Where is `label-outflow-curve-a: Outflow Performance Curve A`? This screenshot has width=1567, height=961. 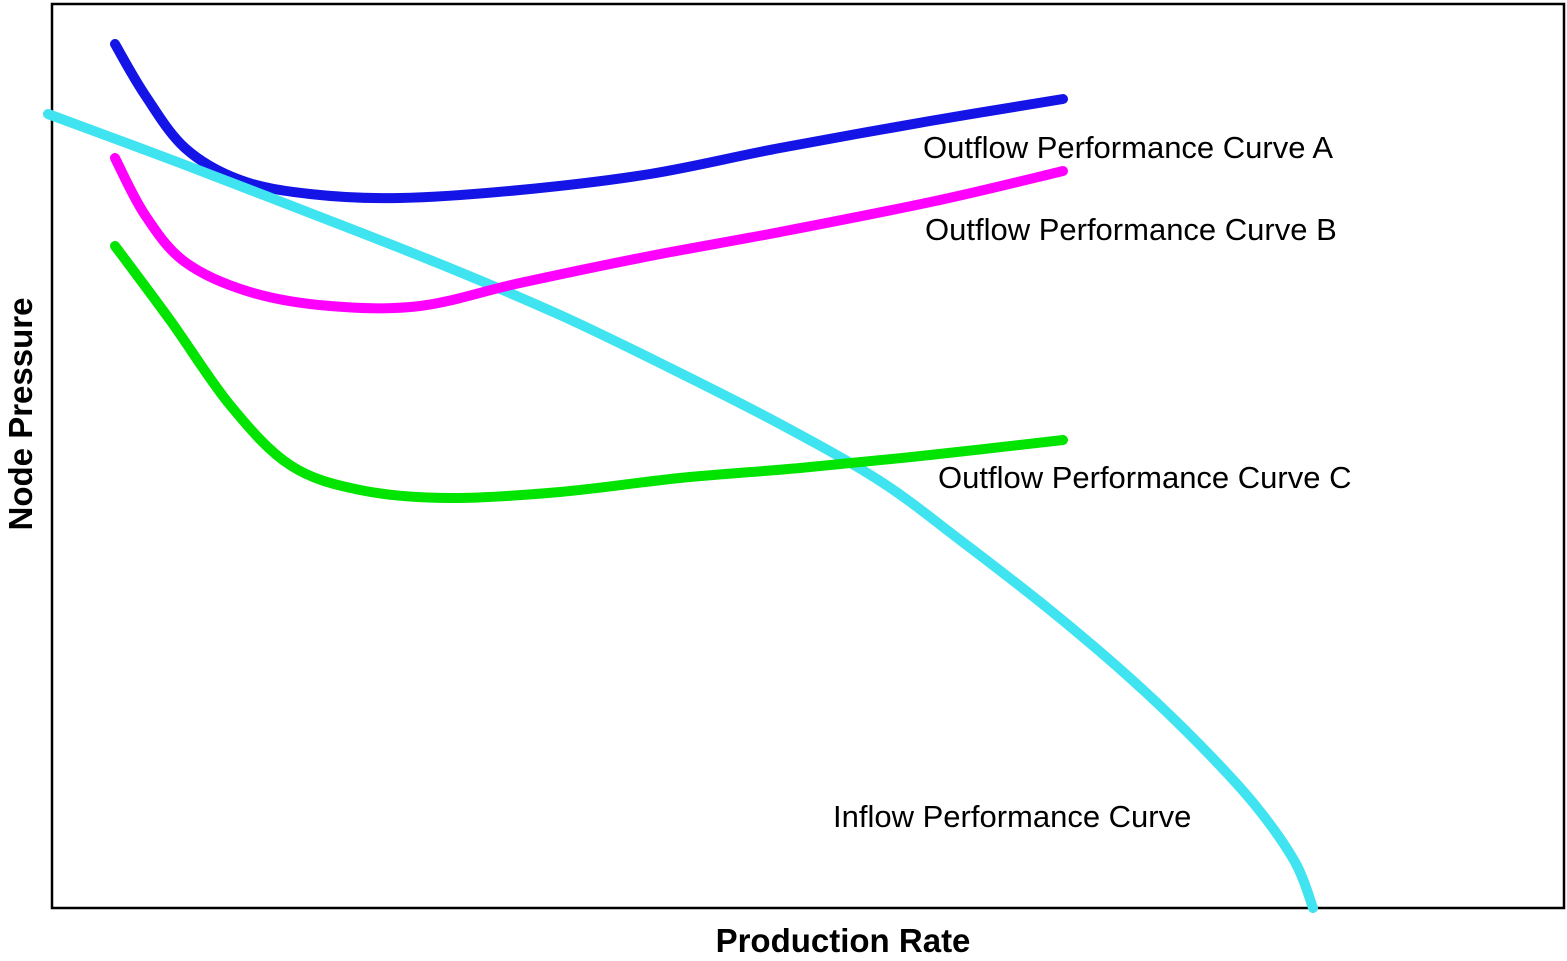
label-outflow-curve-a: Outflow Performance Curve A is located at coordinates (1128, 147).